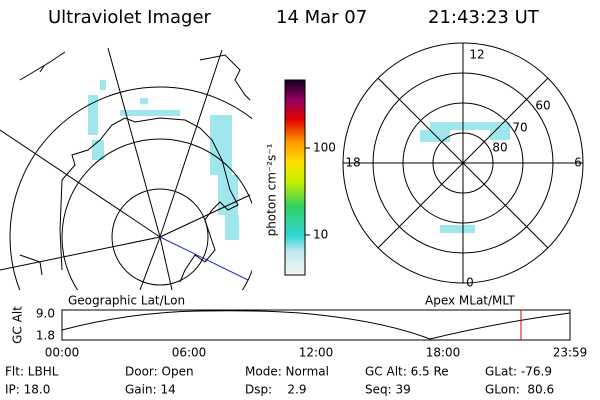 The width and height of the screenshot is (600, 400). I want to click on timeline-frame, so click(316, 325).